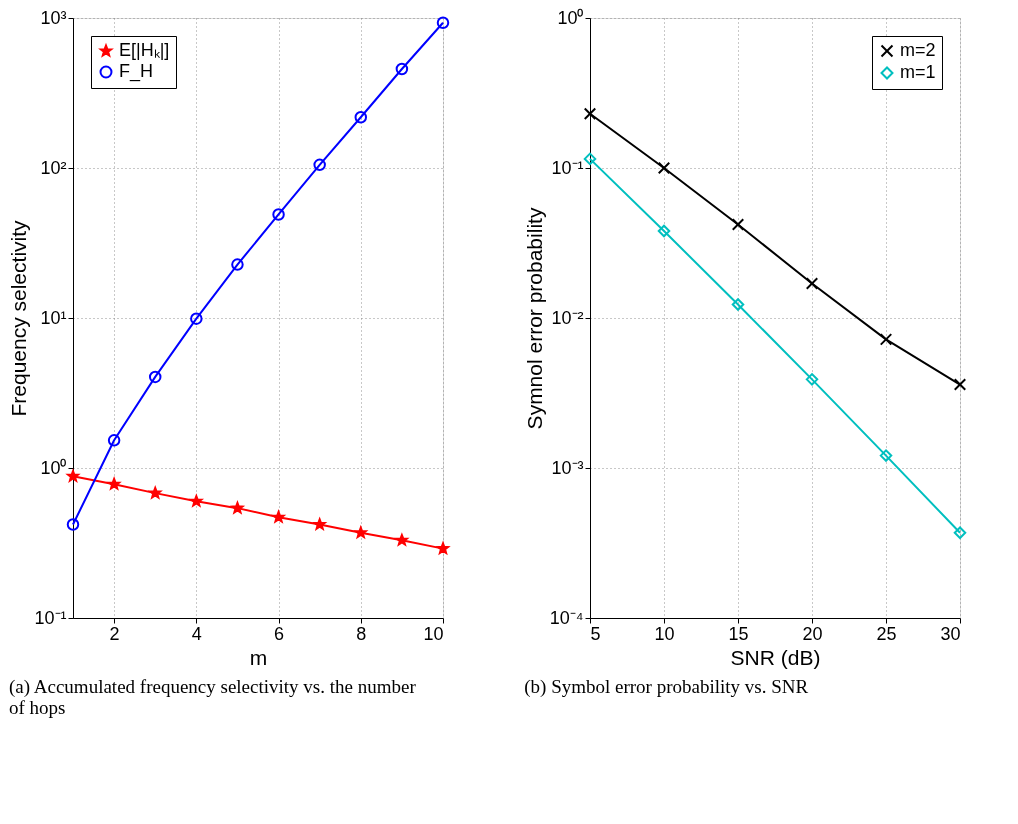 This screenshot has width=1018, height=824. What do you see at coordinates (53, 17) in the screenshot?
I see `y-tick-label: 10³` at bounding box center [53, 17].